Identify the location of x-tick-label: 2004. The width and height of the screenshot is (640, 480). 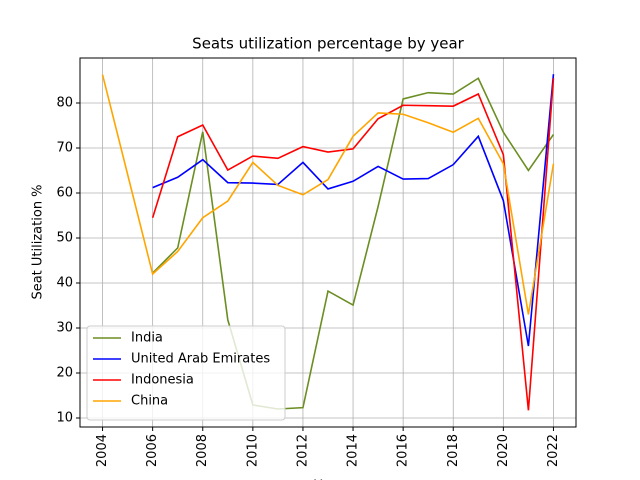
(102, 450).